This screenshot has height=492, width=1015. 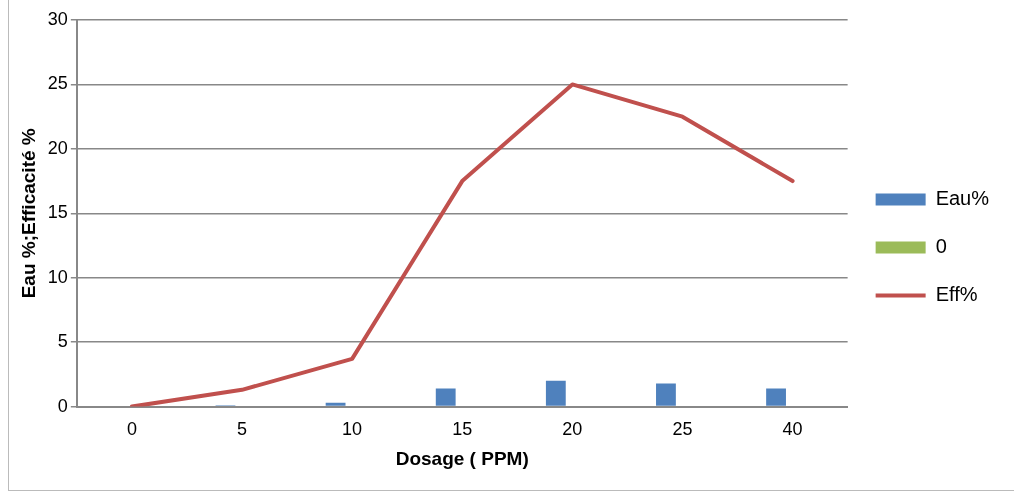 What do you see at coordinates (62, 341) in the screenshot?
I see `y-tick-label: 5` at bounding box center [62, 341].